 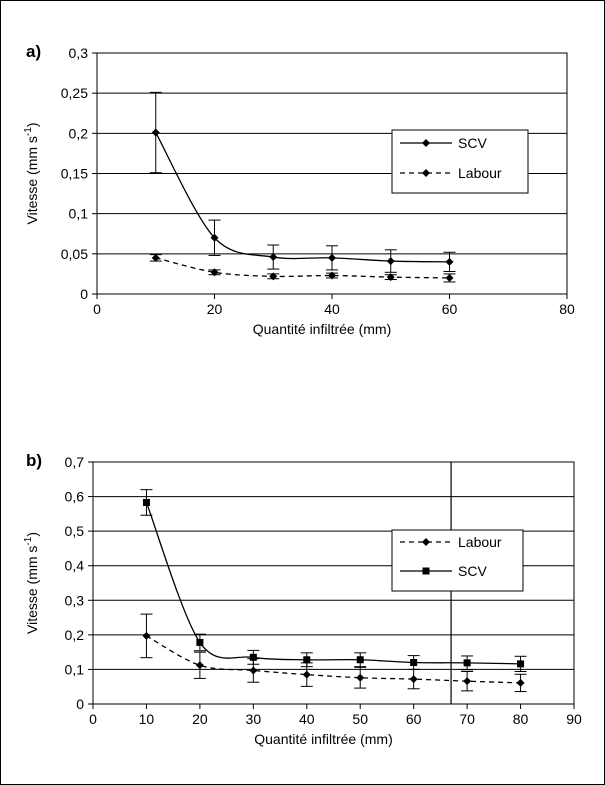 What do you see at coordinates (254, 719) in the screenshot?
I see `x-tick-label: 30` at bounding box center [254, 719].